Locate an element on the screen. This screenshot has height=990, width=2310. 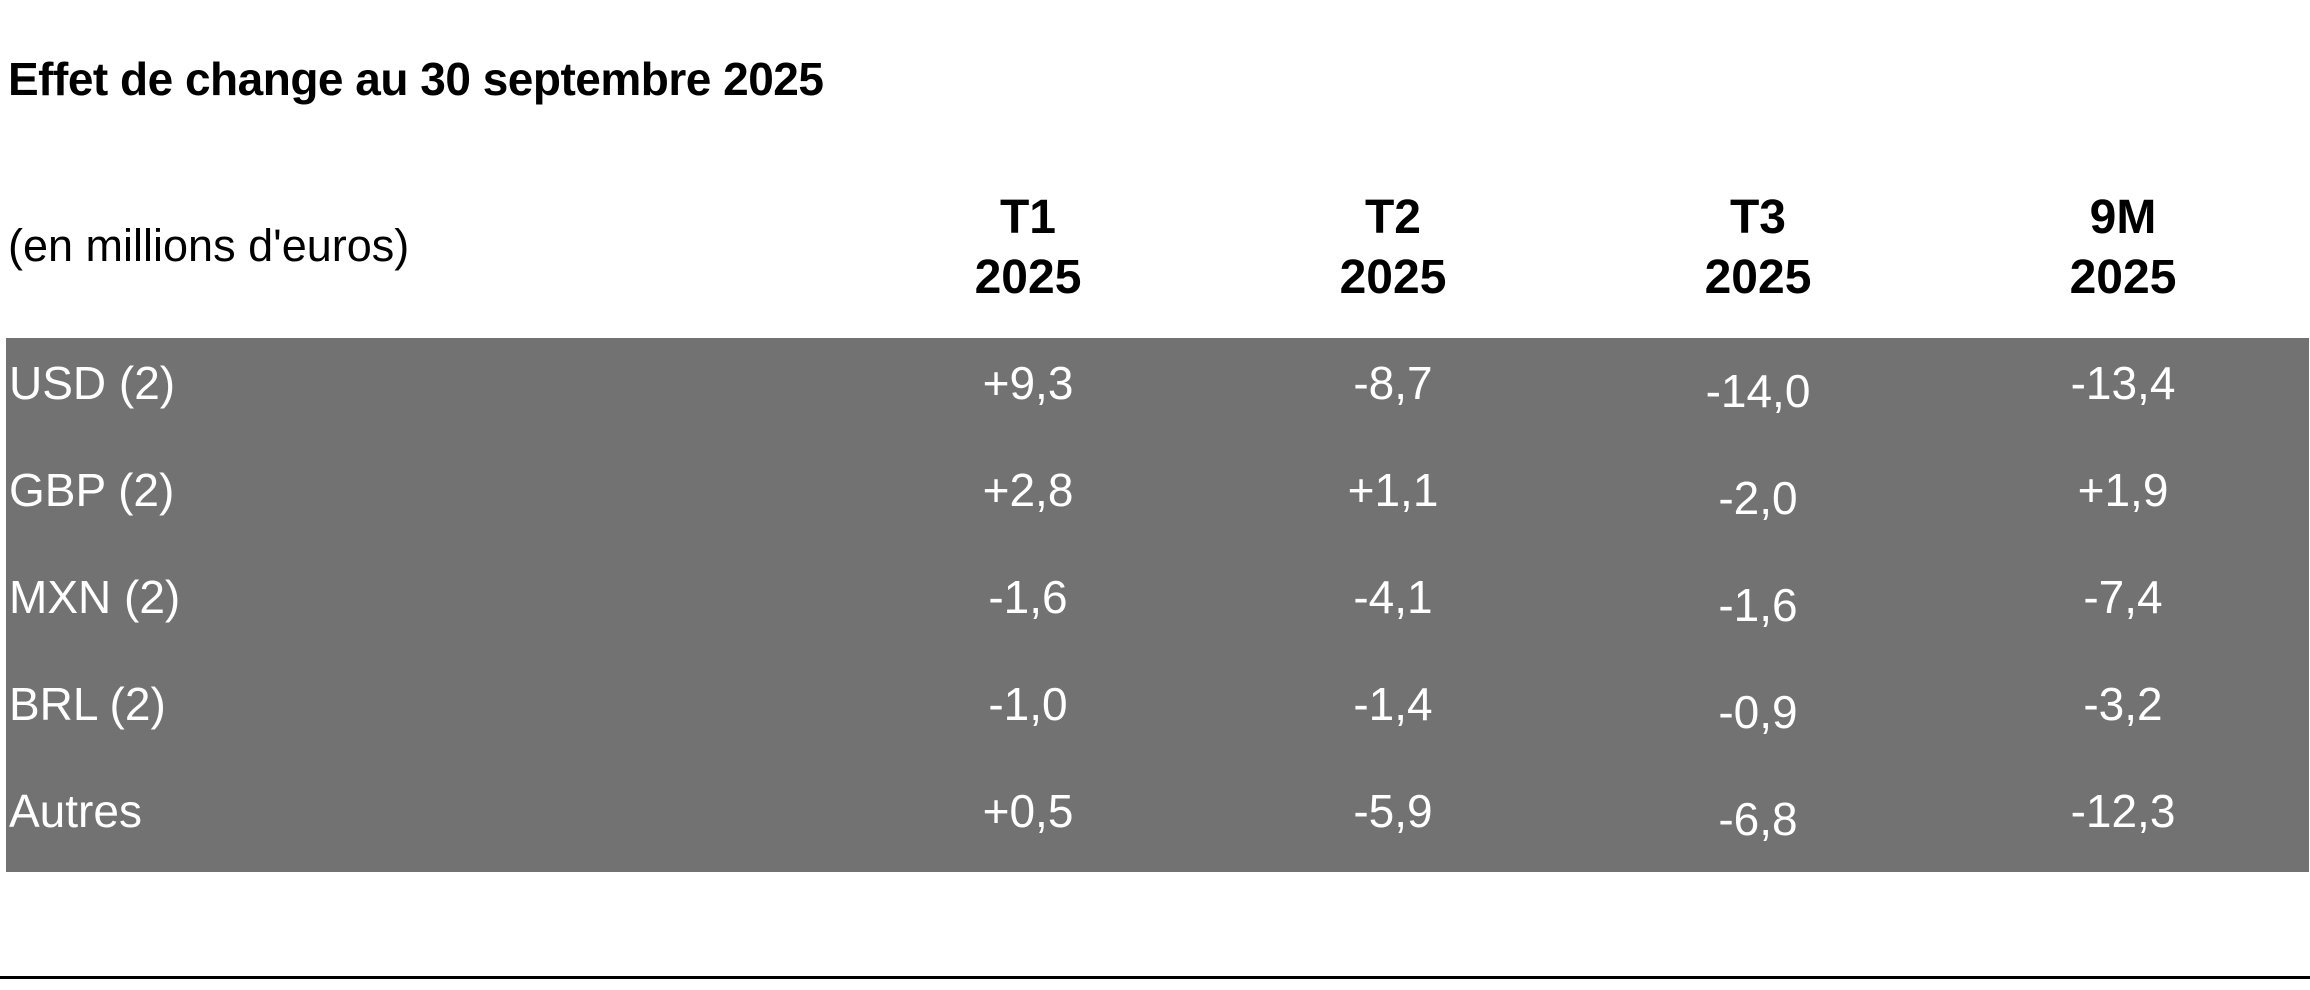
bottom-divider is located at coordinates (1155, 977).